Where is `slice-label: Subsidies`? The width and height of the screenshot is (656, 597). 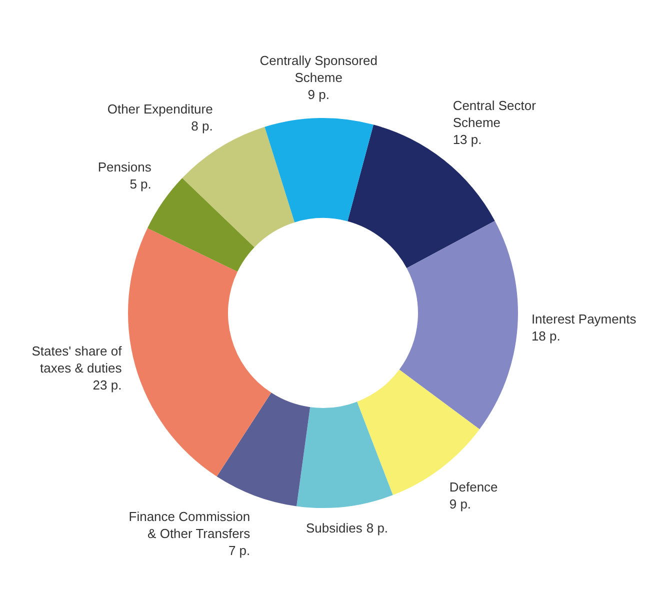 slice-label: Subsidies is located at coordinates (334, 528).